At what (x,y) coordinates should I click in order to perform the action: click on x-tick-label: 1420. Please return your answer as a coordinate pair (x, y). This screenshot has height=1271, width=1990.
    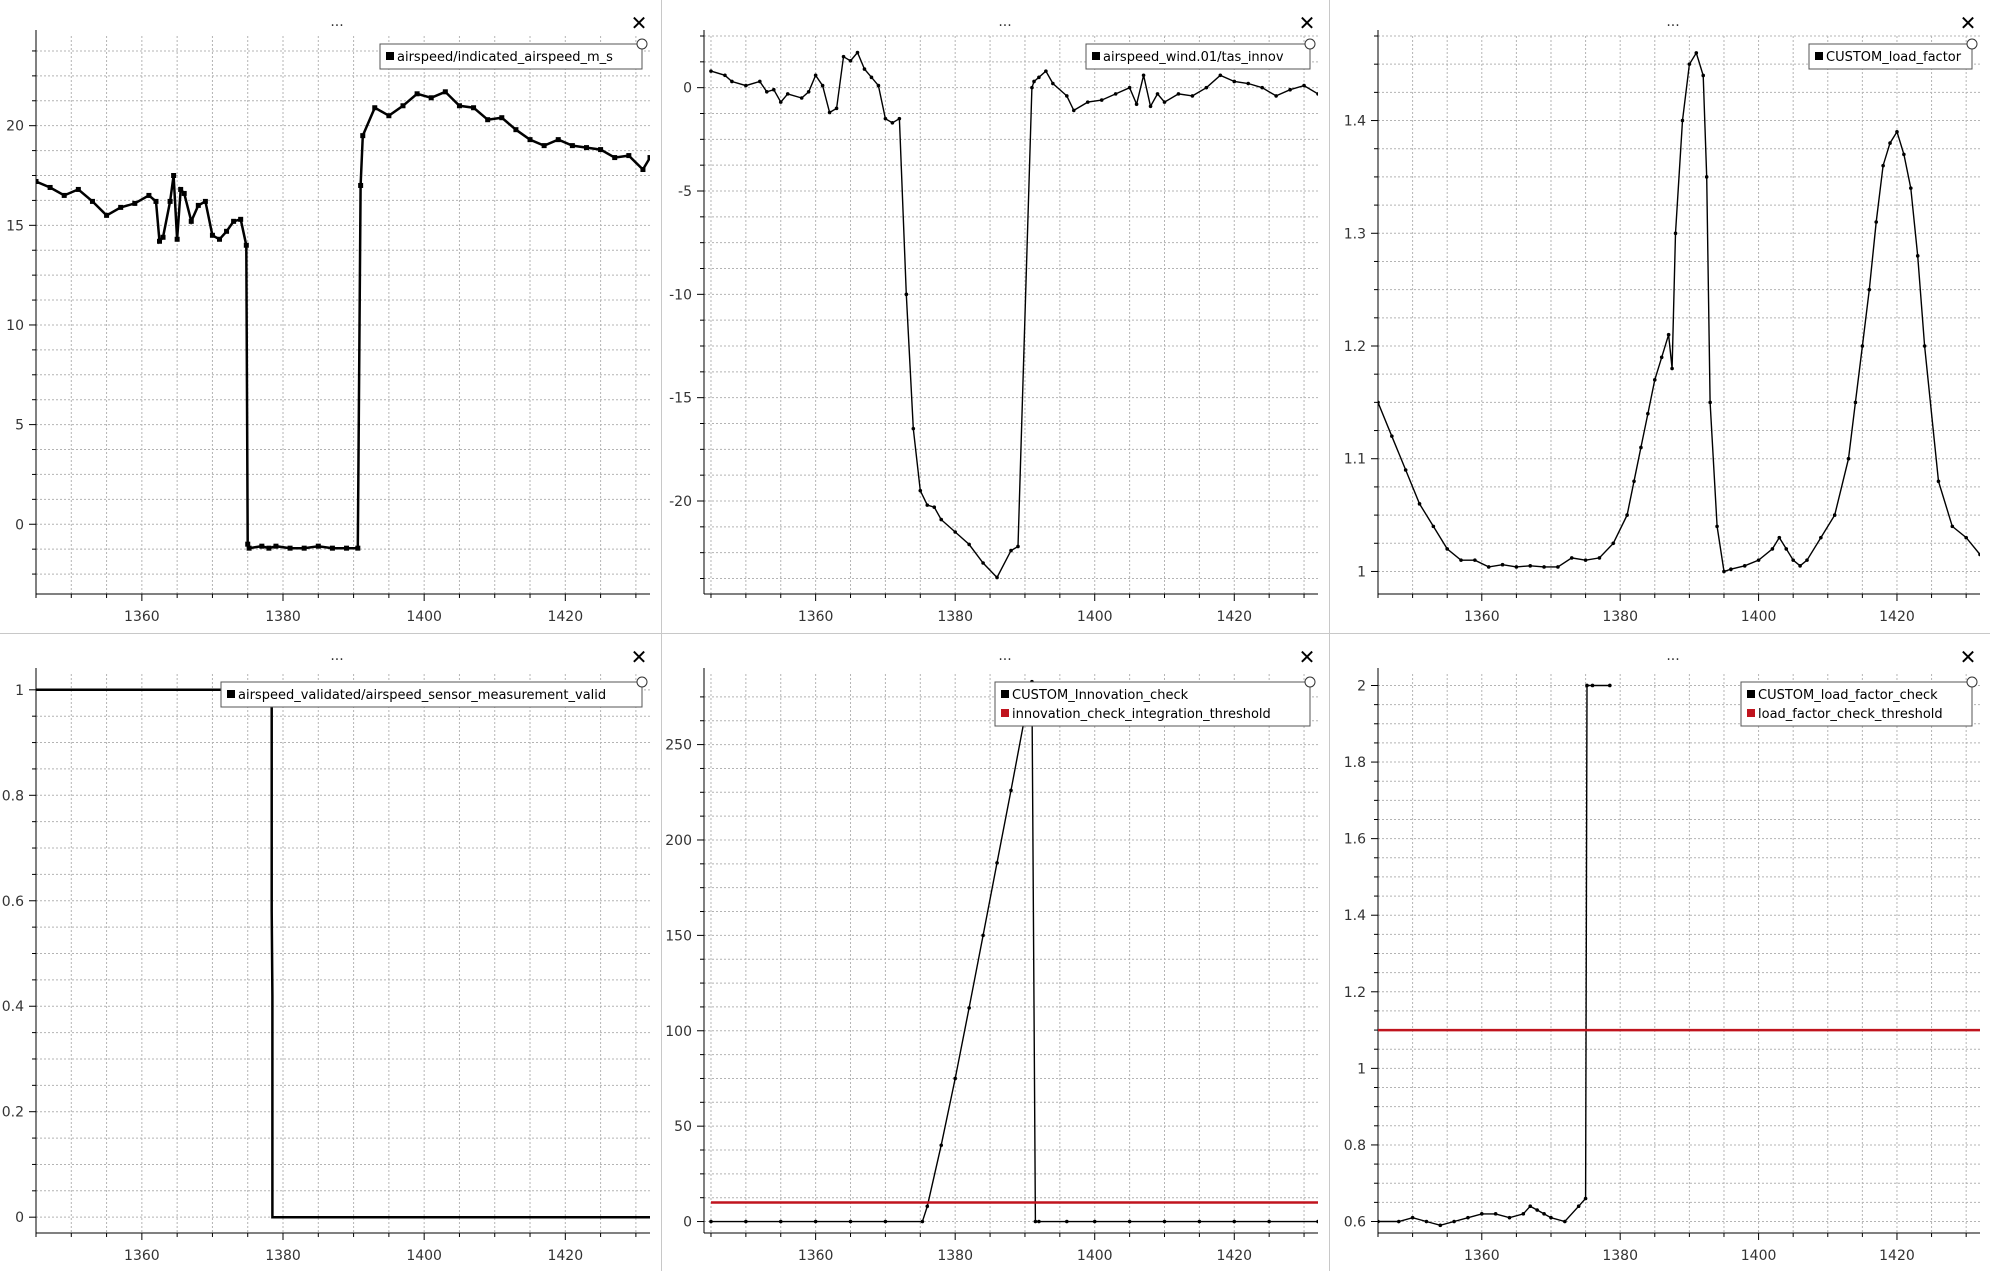
    Looking at the image, I should click on (1234, 617).